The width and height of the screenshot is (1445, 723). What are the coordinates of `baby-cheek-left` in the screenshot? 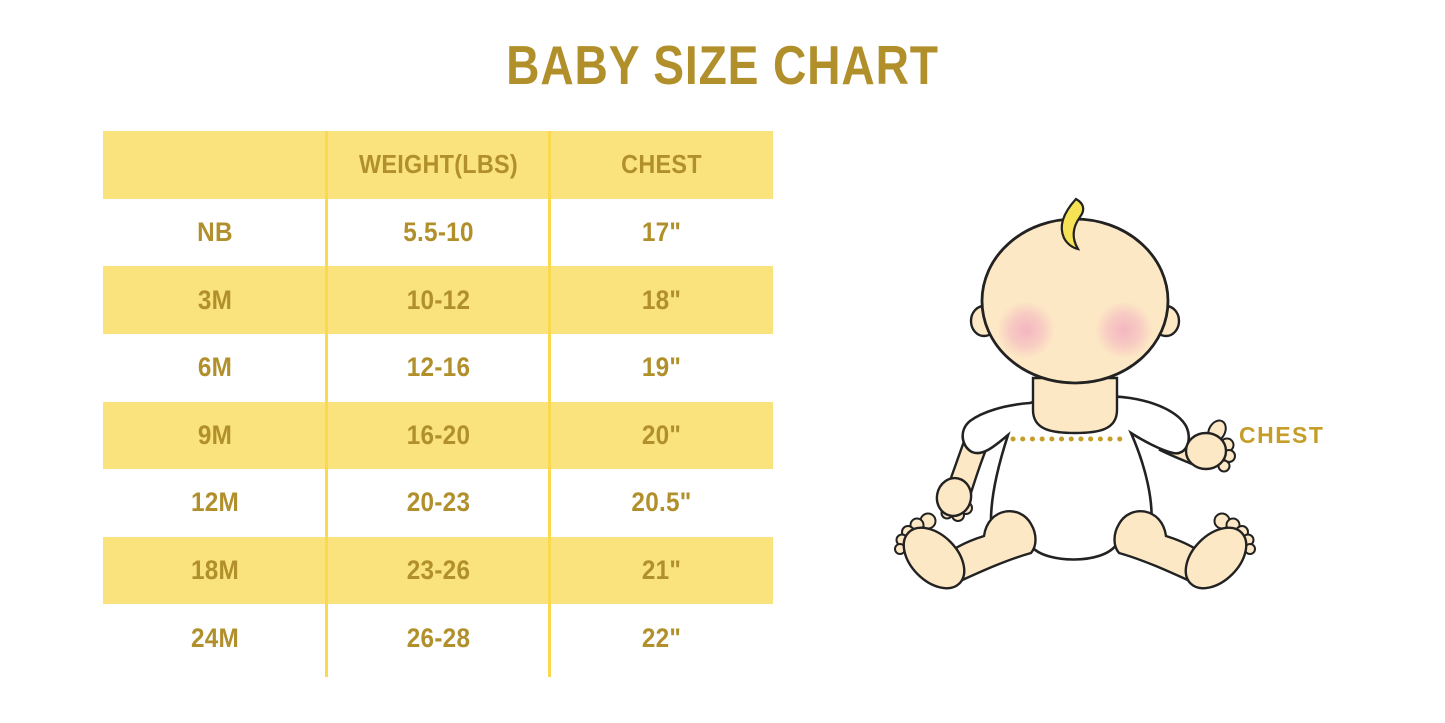 It's located at (1026, 330).